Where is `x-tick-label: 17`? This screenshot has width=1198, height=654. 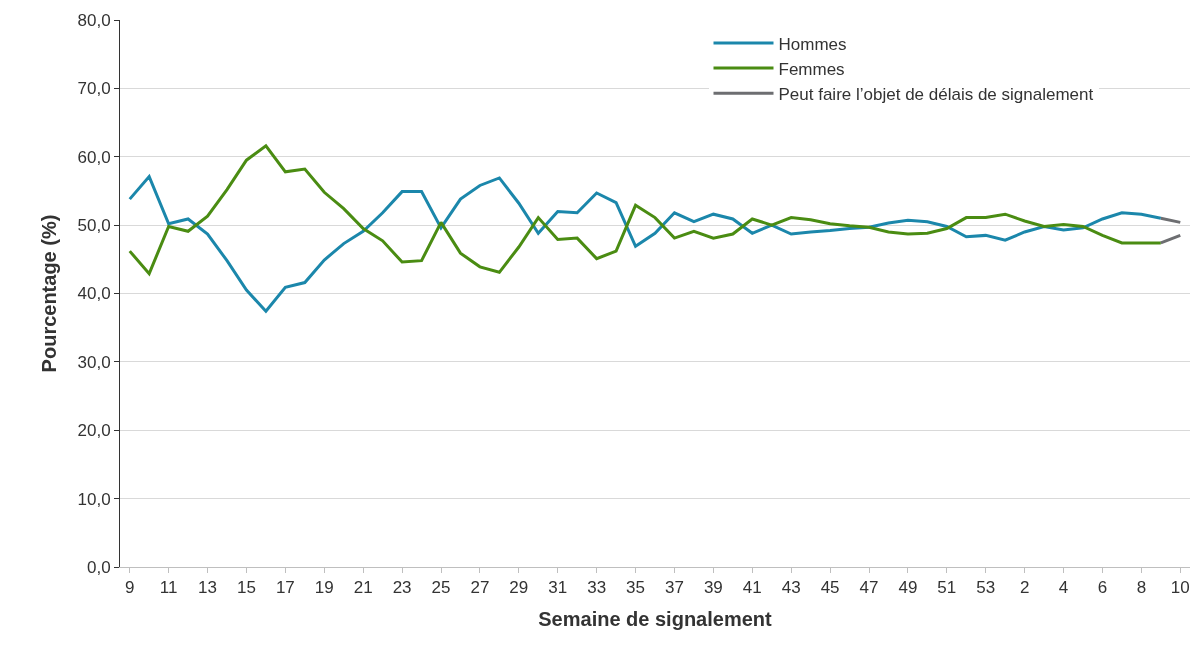
x-tick-label: 17 is located at coordinates (285, 588).